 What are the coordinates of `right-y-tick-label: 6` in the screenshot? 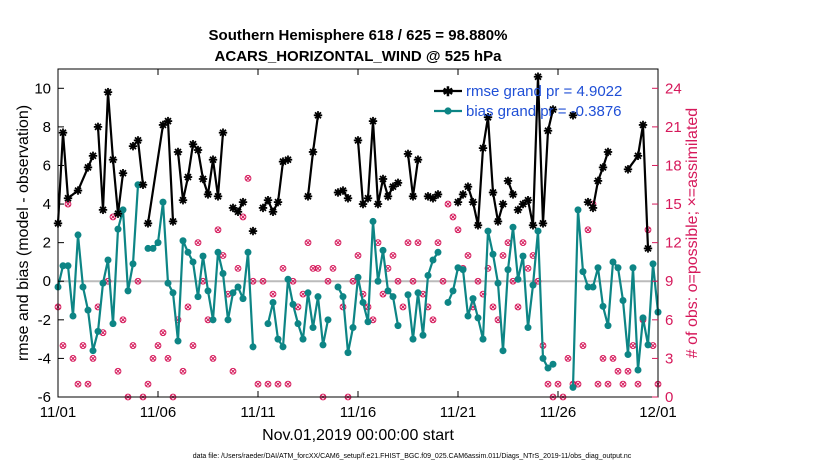 It's located at (669, 320).